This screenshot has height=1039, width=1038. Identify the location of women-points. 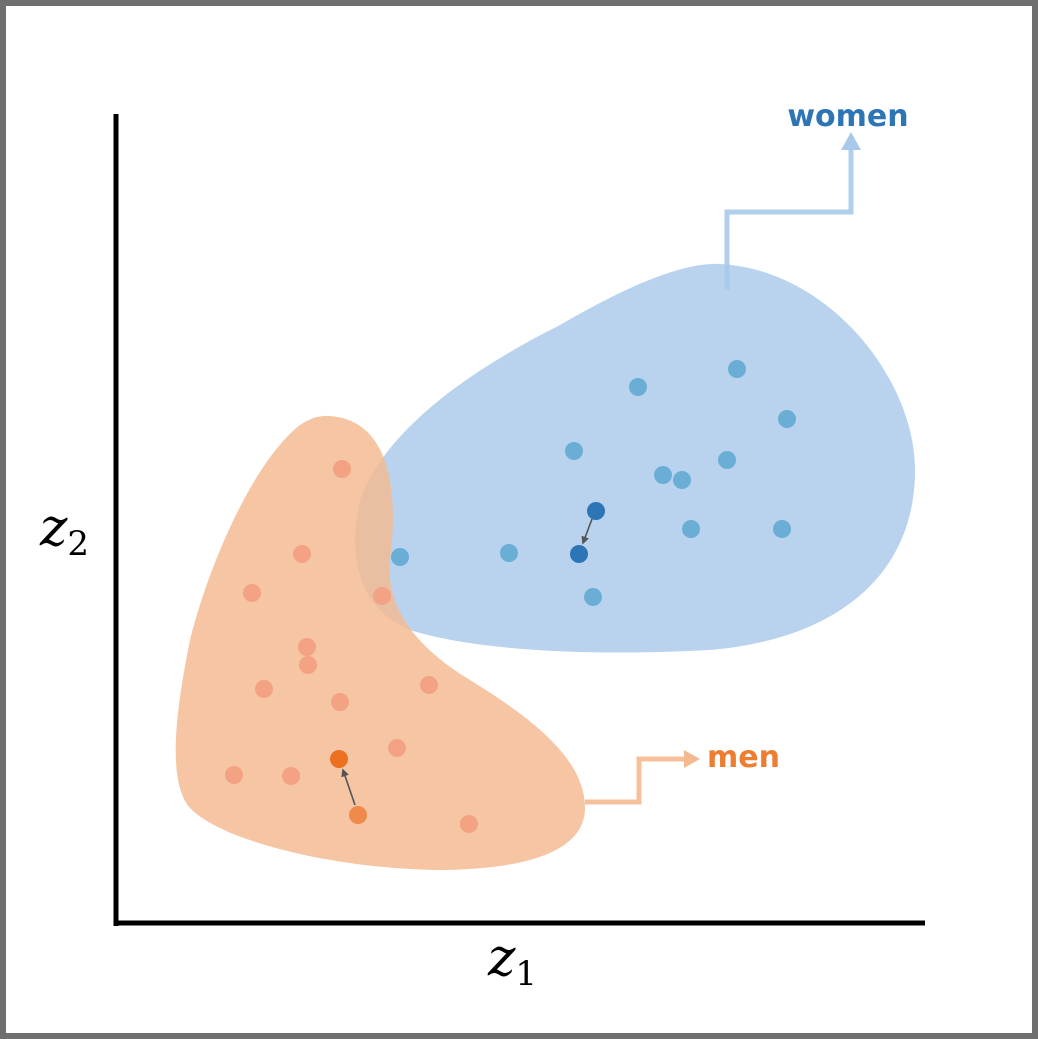
(593, 483).